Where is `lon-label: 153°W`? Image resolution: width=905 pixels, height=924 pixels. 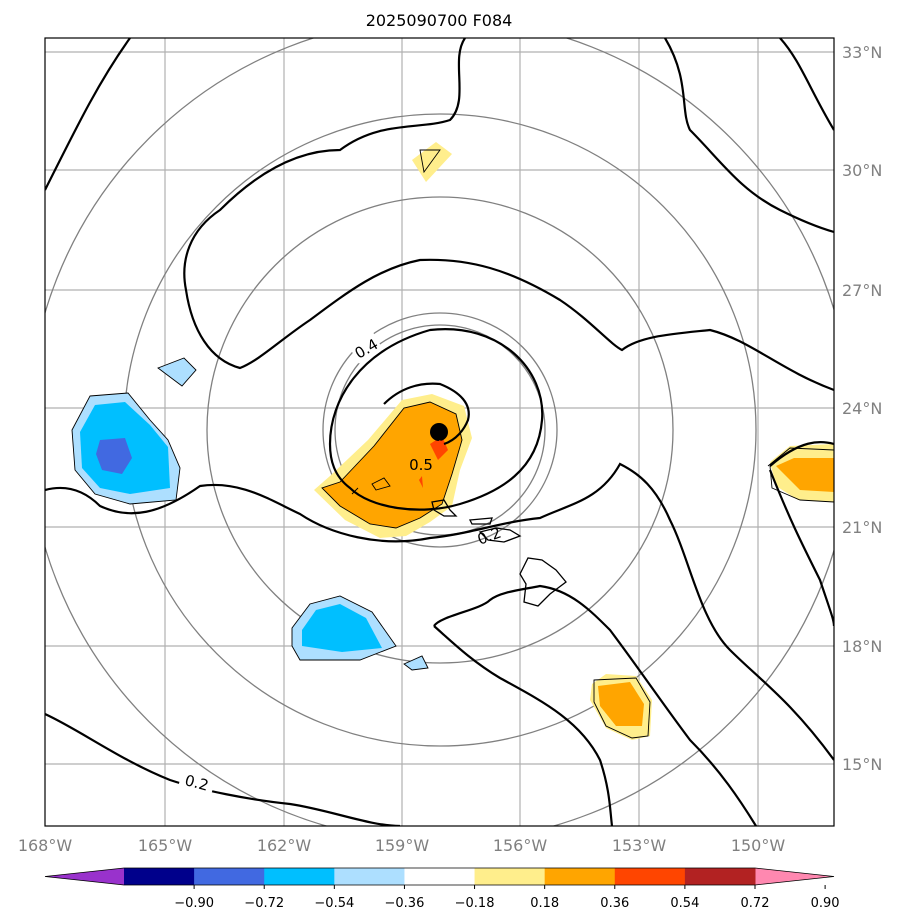 lon-label: 153°W is located at coordinates (639, 845).